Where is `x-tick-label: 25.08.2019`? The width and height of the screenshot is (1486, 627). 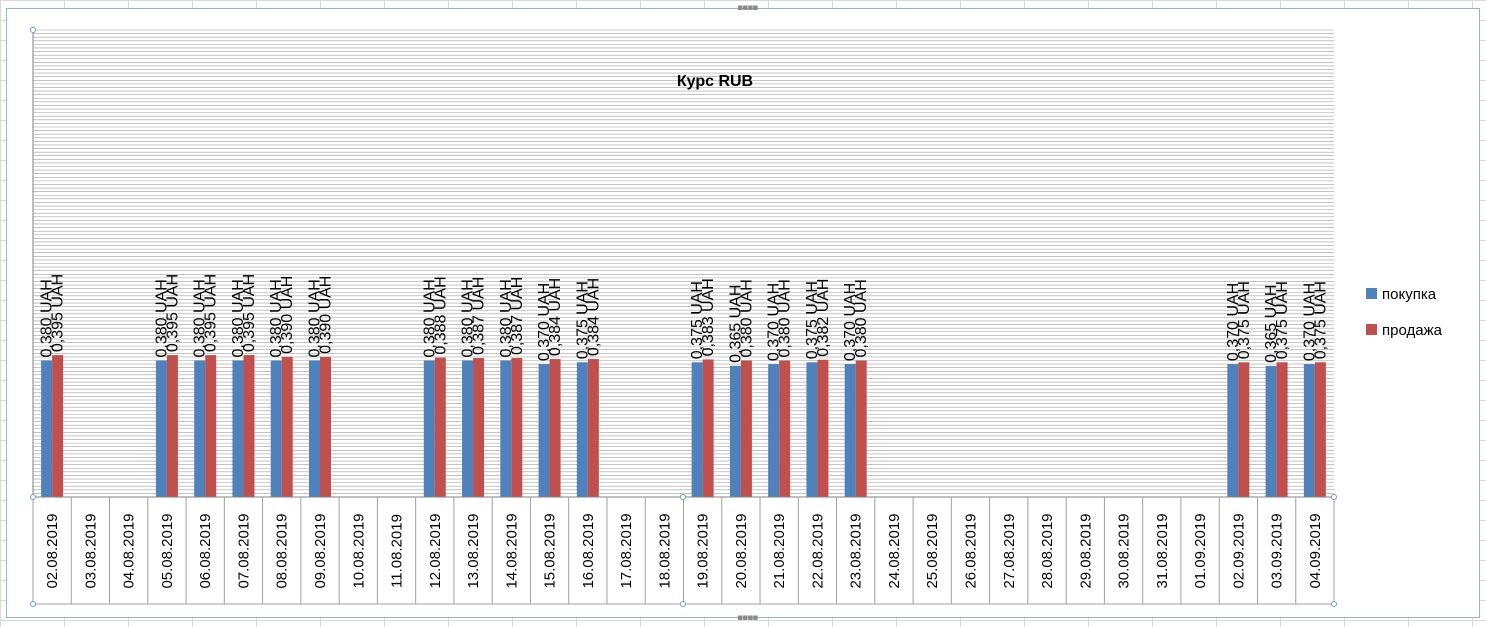
x-tick-label: 25.08.2019 is located at coordinates (932, 550).